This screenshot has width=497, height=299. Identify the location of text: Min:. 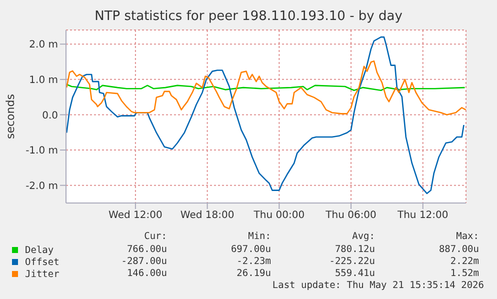
(259, 237).